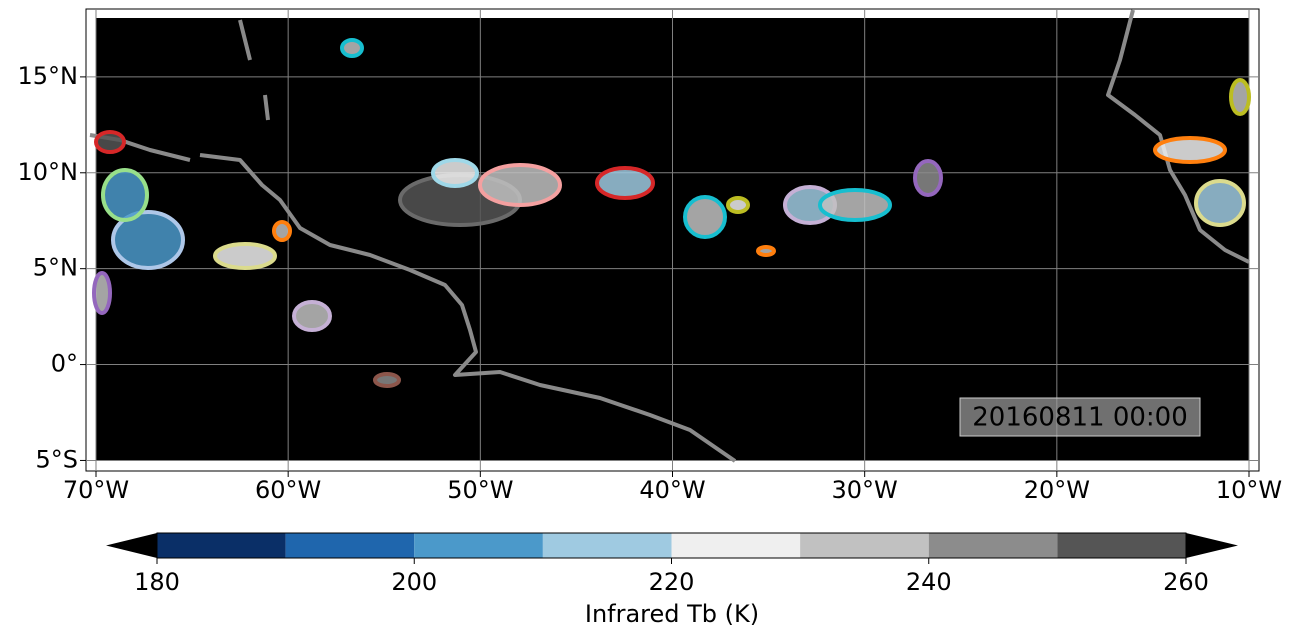 The image size is (1297, 644). What do you see at coordinates (64, 364) in the screenshot?
I see `y-tick-label: 0°` at bounding box center [64, 364].